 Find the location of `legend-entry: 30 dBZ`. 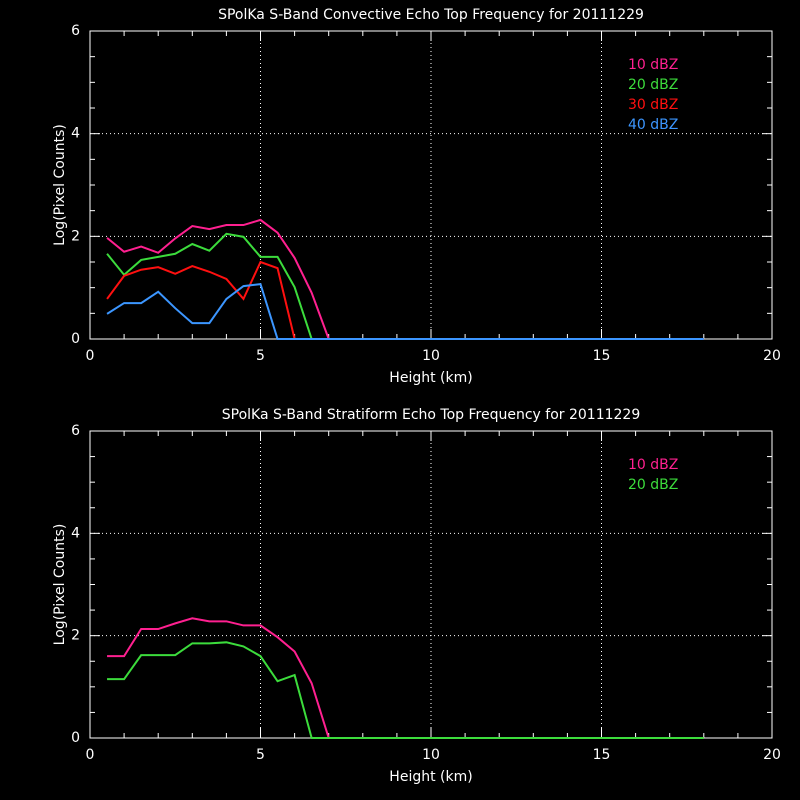

legend-entry: 30 dBZ is located at coordinates (653, 105).